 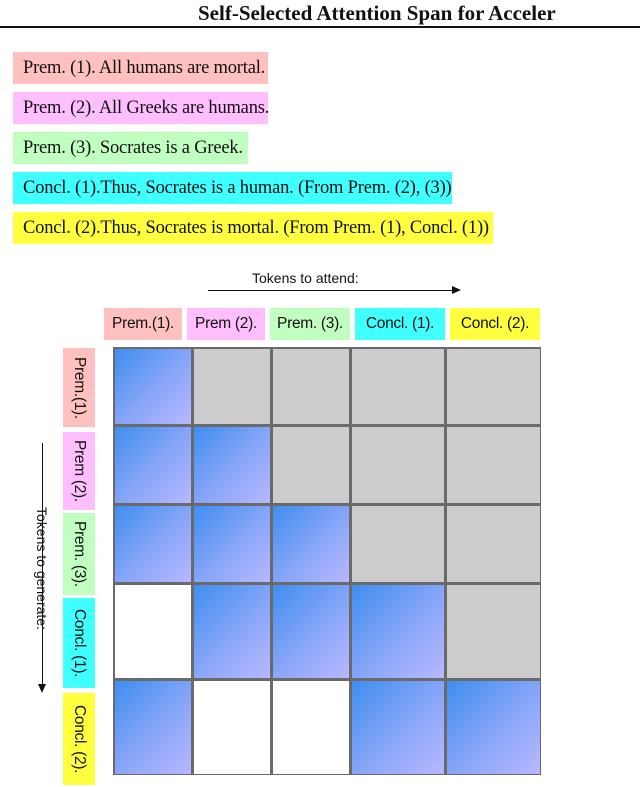 What do you see at coordinates (141, 108) in the screenshot?
I see `sentence-prem2: Prem. (2). All Greeks are humans.` at bounding box center [141, 108].